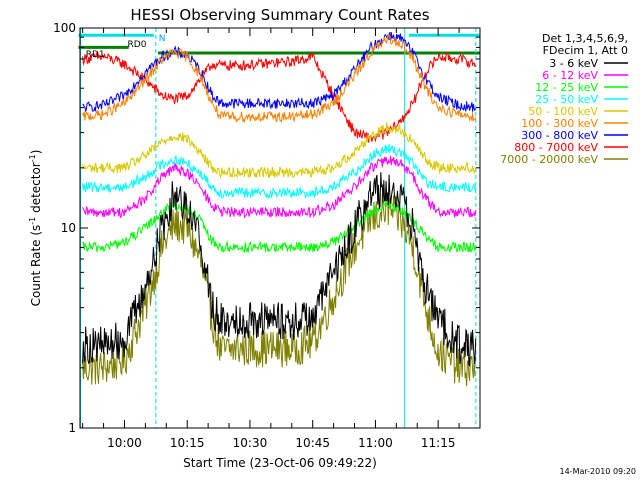  Describe the element at coordinates (279, 44) in the screenshot. I see `status-bars` at that location.